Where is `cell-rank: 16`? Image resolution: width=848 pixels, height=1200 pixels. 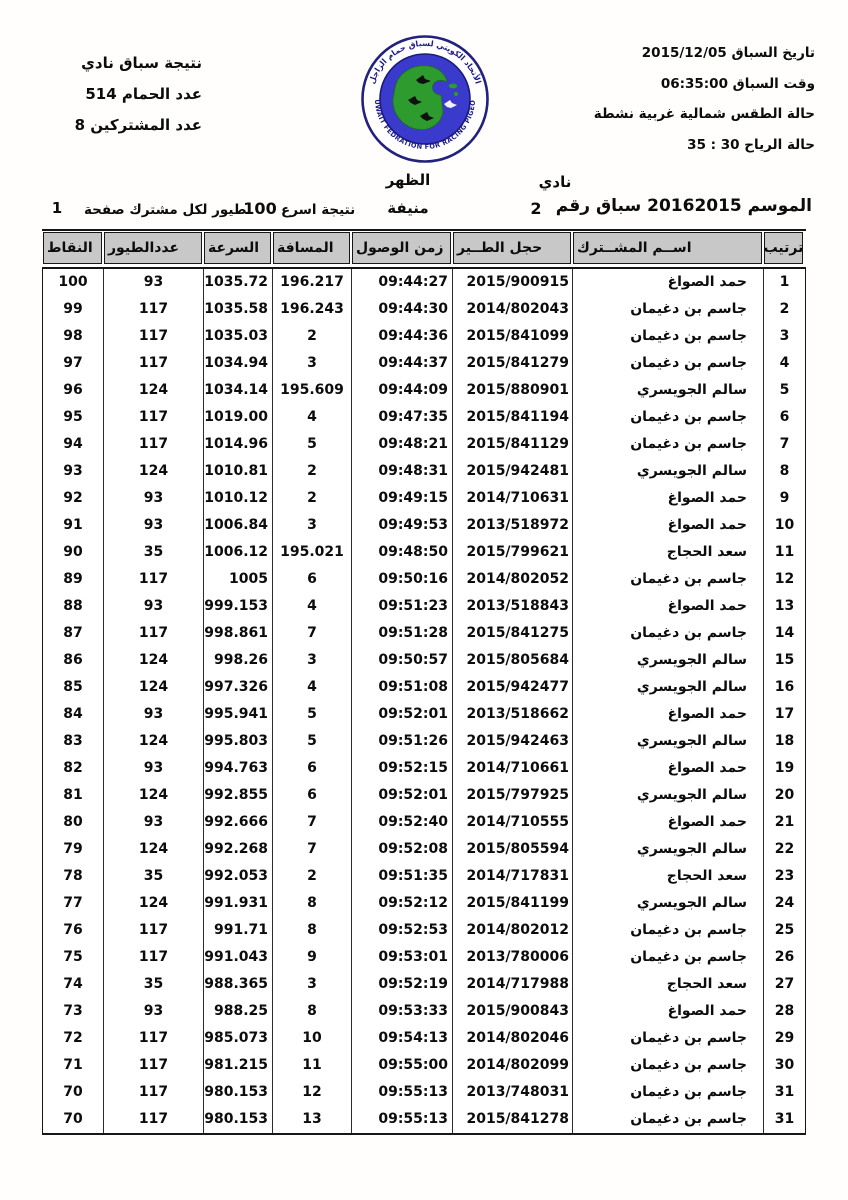
cell-rank: 16 is located at coordinates (784, 687).